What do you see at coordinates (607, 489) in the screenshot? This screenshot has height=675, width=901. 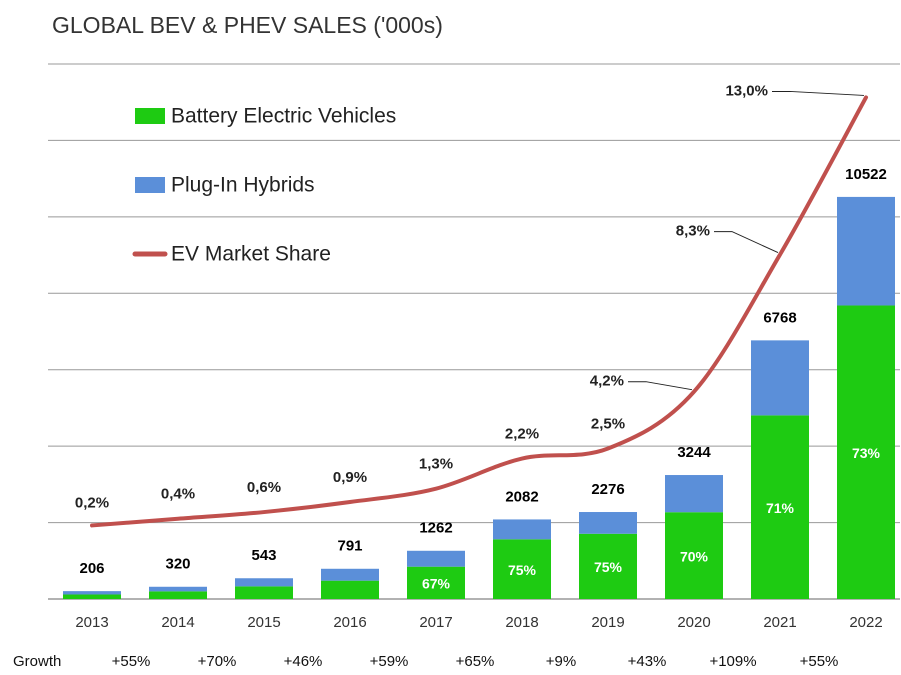 I see `total-label: 2276` at bounding box center [607, 489].